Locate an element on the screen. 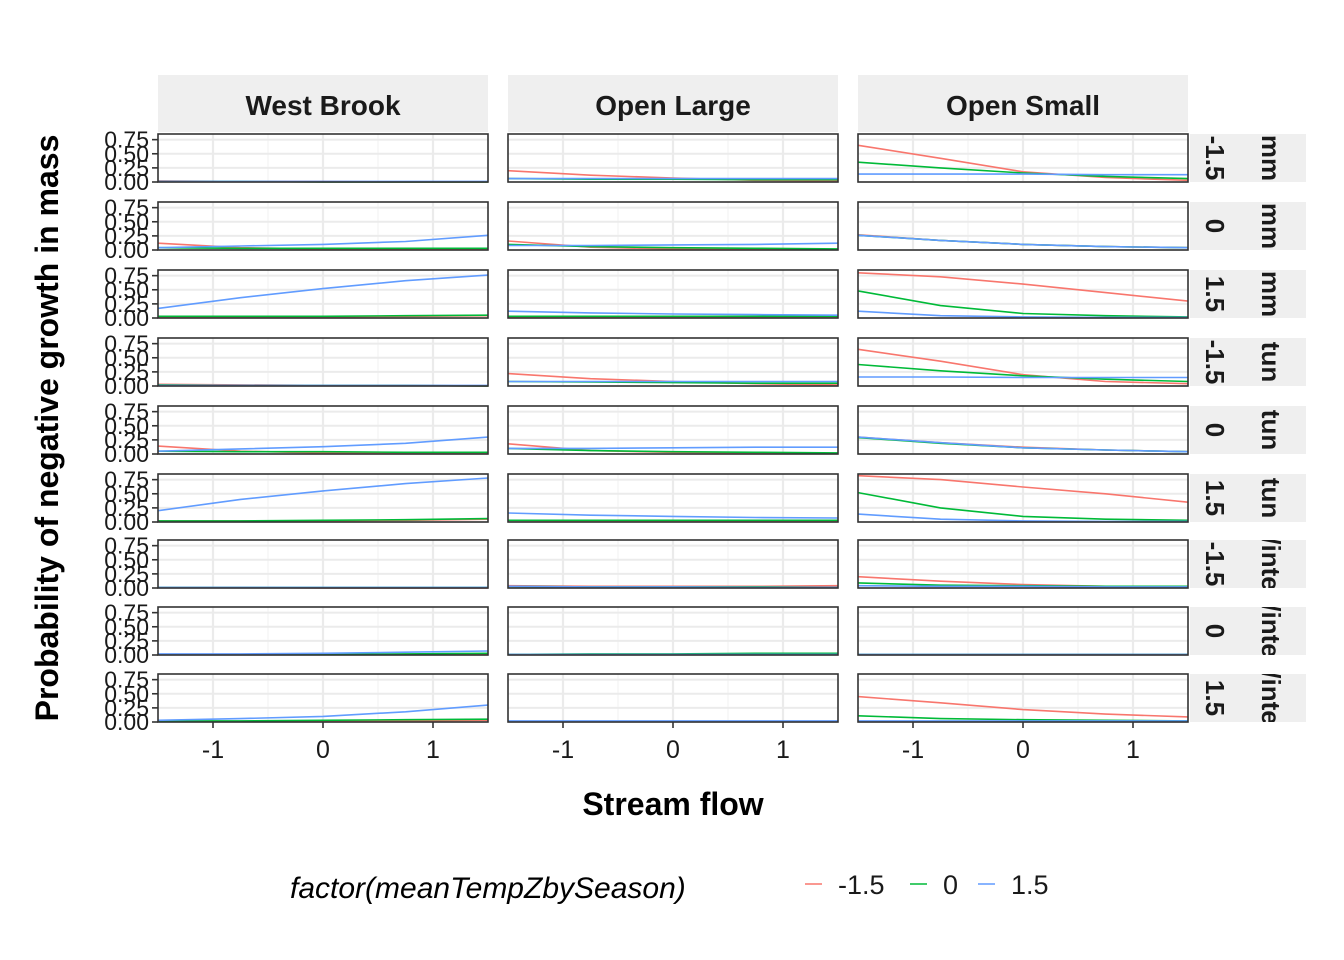 This screenshot has height=960, width=1344. x-axis-ticks: -1 0 1 -1 0 1 -1 0 1 is located at coordinates (671, 743).